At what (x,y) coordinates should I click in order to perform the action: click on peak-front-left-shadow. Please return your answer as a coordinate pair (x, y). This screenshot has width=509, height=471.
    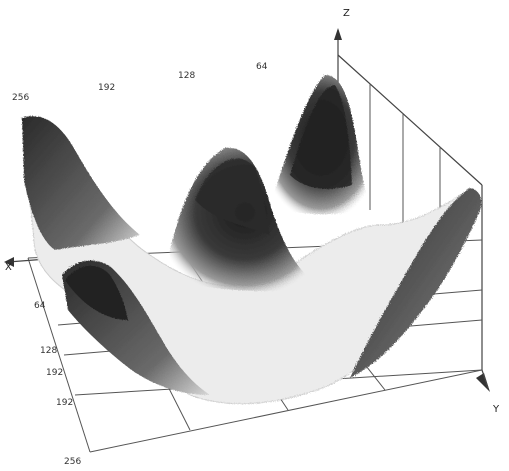
    Looking at the image, I should click on (96, 292).